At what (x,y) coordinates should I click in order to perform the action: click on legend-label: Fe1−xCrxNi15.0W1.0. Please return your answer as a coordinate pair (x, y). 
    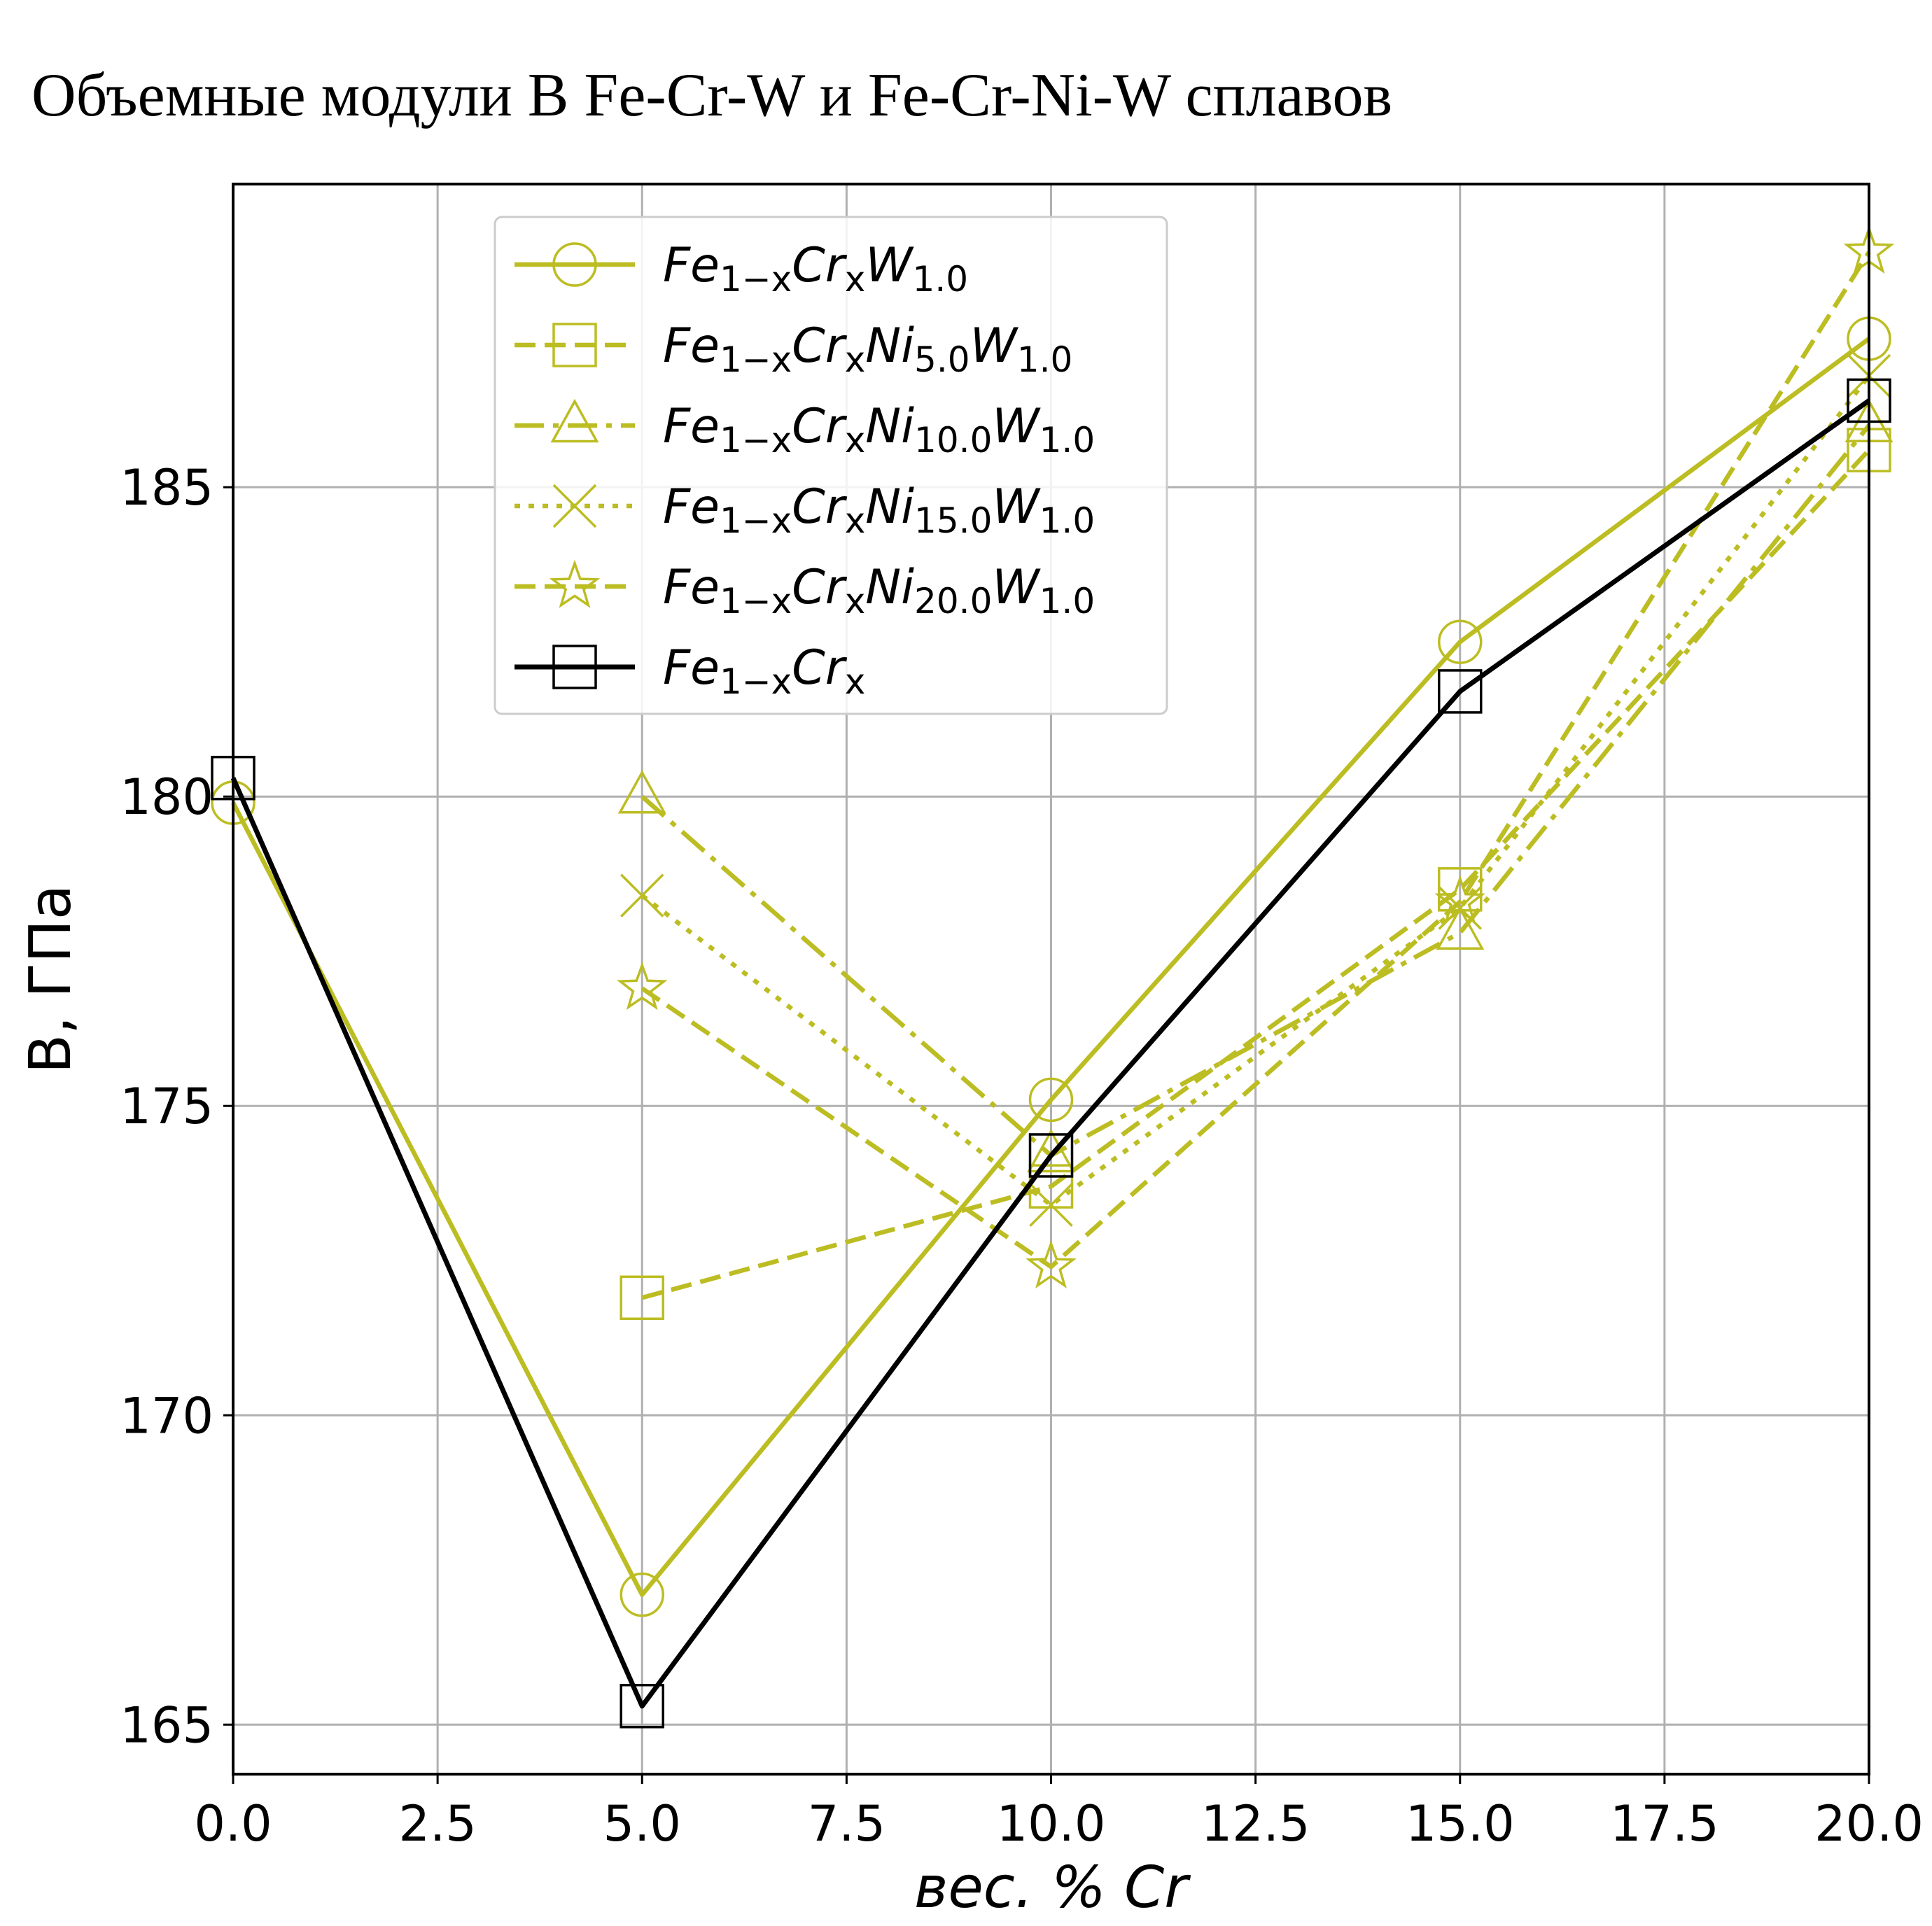
    Looking at the image, I should click on (879, 510).